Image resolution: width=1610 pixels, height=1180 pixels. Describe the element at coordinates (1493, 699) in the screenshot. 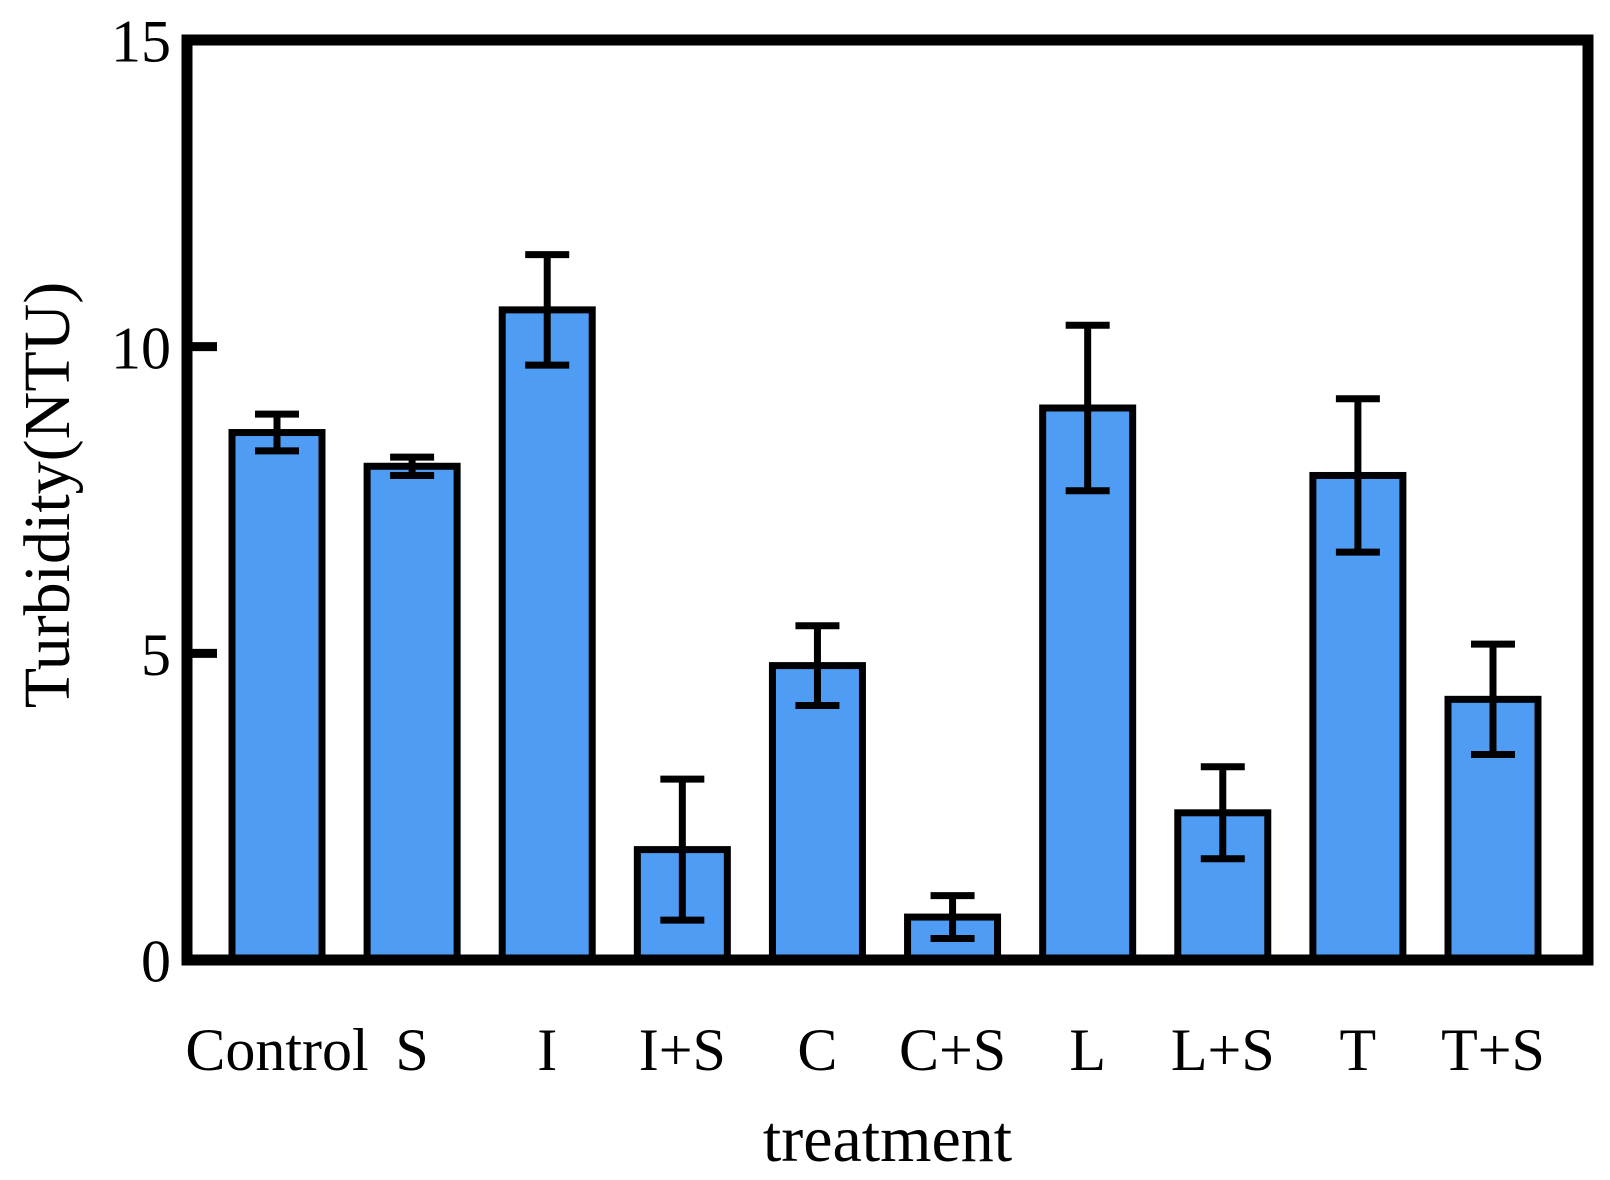

I see `error-bar-T+S` at that location.